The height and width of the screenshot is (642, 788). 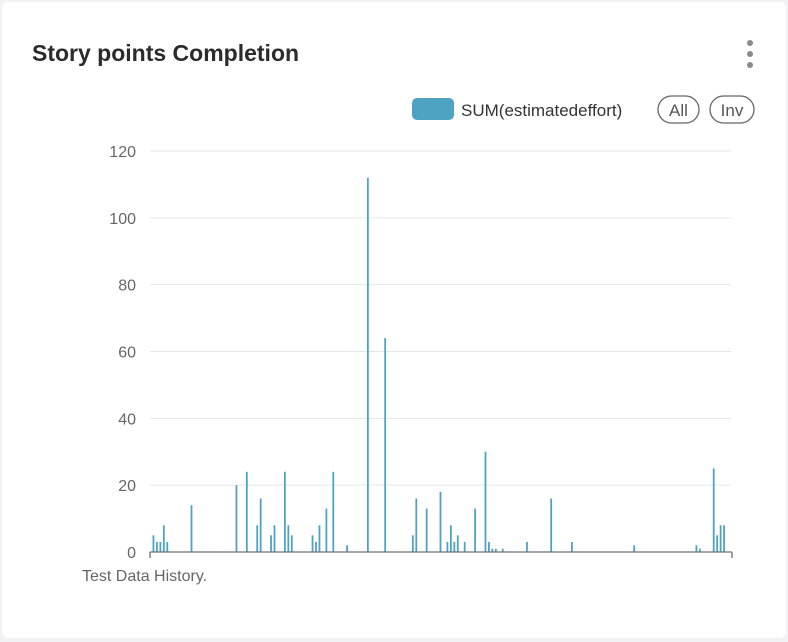 I want to click on y-tick-label: 120, so click(x=122, y=152).